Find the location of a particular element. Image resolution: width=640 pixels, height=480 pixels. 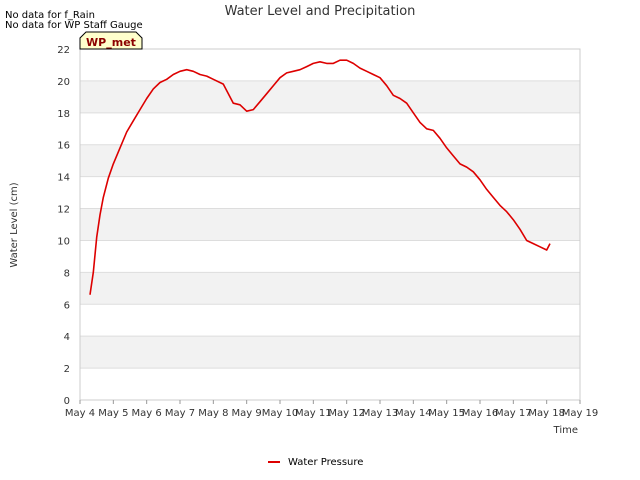

y-tick-label: 14 is located at coordinates (63, 178).